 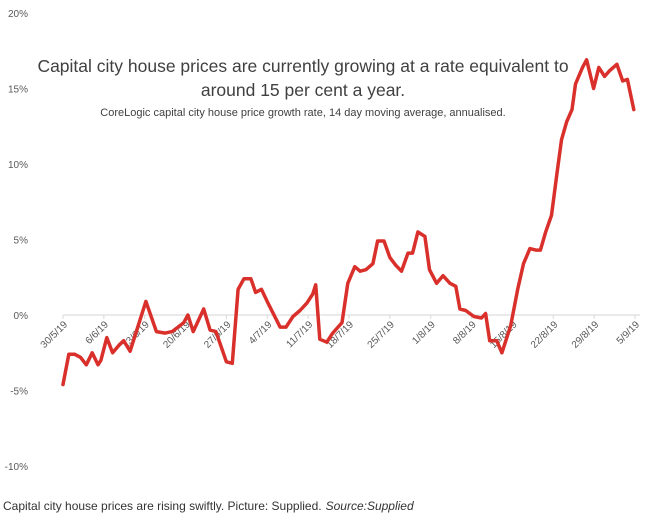 I want to click on caption-source: Source:Supplied, so click(x=369, y=506).